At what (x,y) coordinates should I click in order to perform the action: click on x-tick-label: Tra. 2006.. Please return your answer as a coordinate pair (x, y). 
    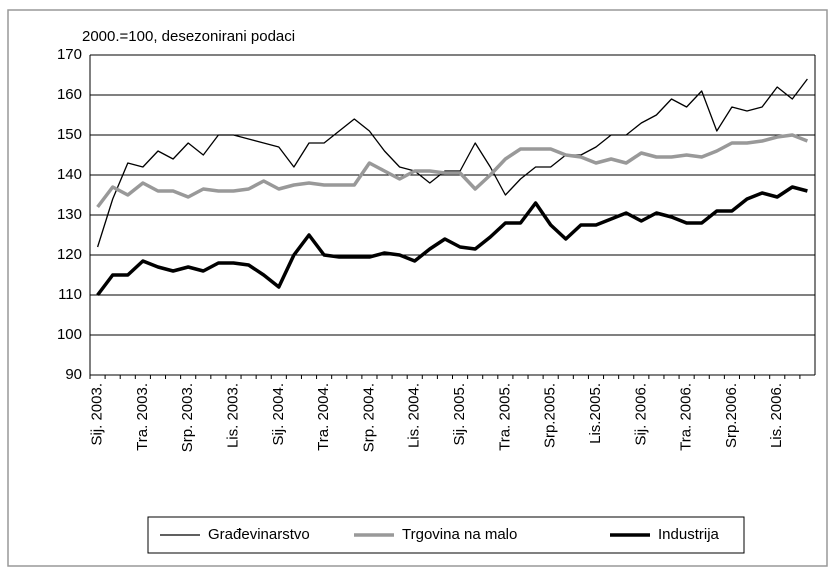
    Looking at the image, I should click on (686, 417).